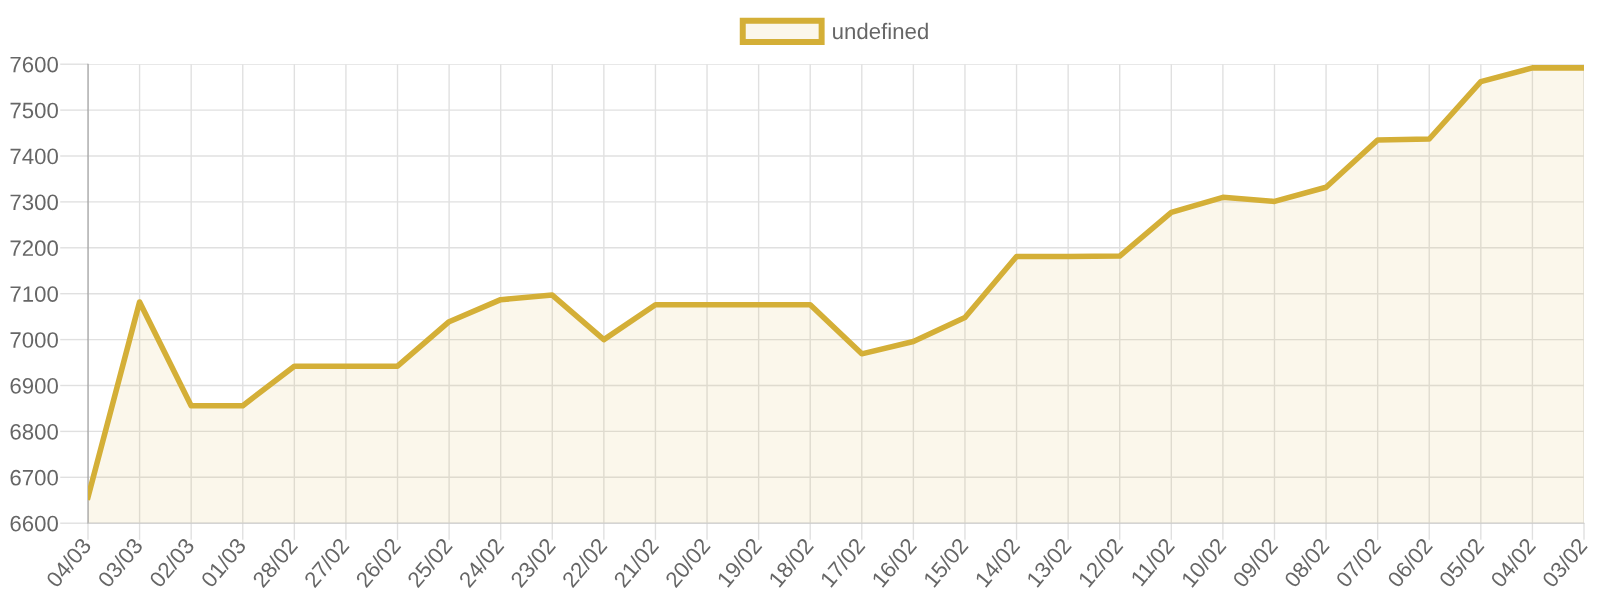 Image resolution: width=1600 pixels, height=600 pixels. I want to click on y-tick-label: 7500, so click(34, 110).